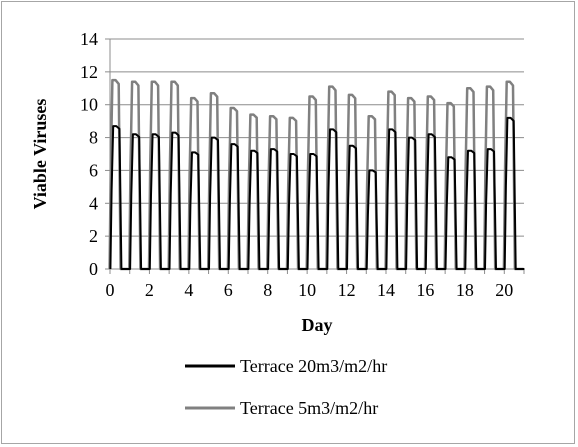  I want to click on legend-label-1: Terrace 20m3/m2/hr, so click(313, 366).